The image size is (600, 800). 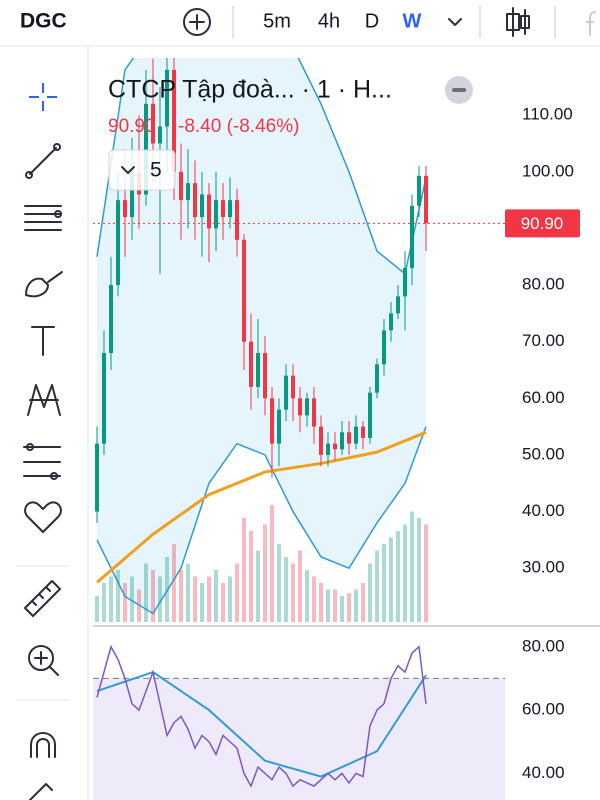 I want to click on rsi-band, so click(x=299, y=739).